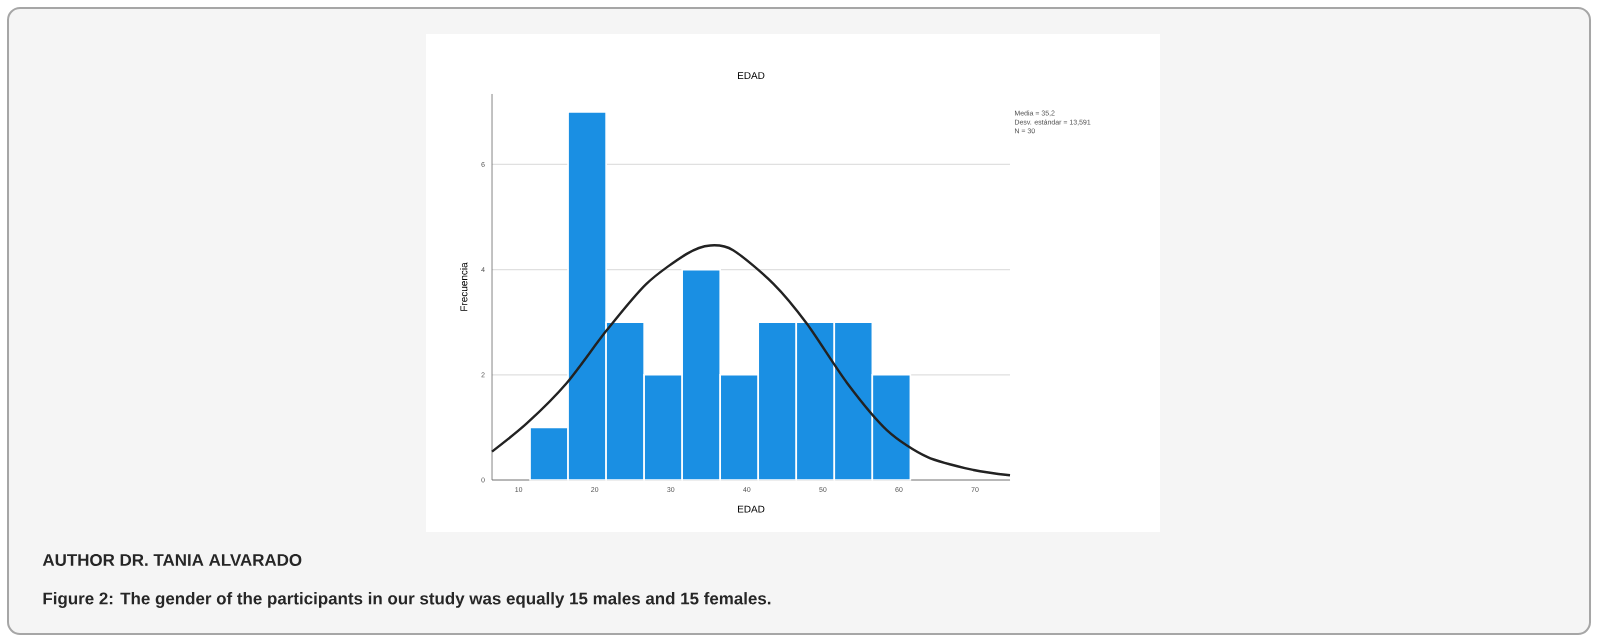  What do you see at coordinates (407, 600) in the screenshot?
I see `caption: Figure 2: The gender of the participants in our study was equally 15 males and 15 females.` at bounding box center [407, 600].